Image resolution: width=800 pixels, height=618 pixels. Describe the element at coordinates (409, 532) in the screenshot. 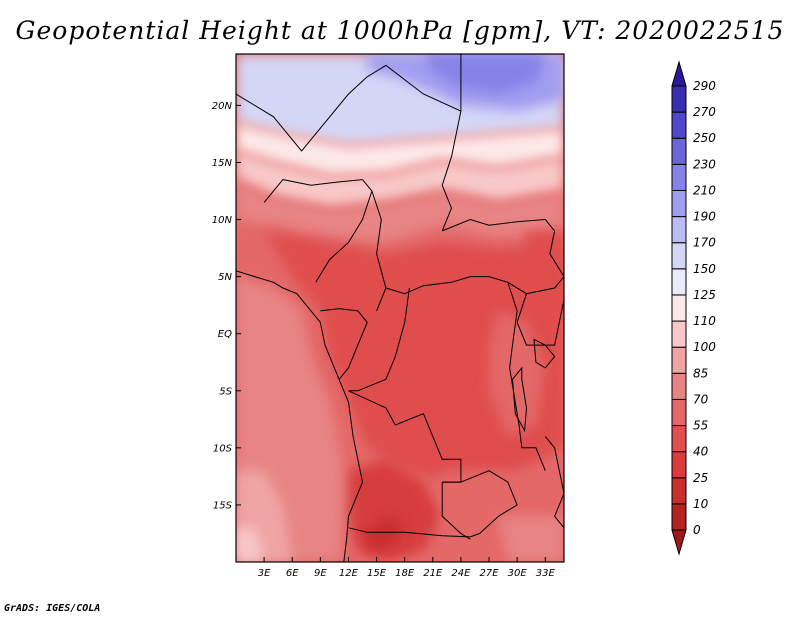

I see `border-angola-namibia` at that location.